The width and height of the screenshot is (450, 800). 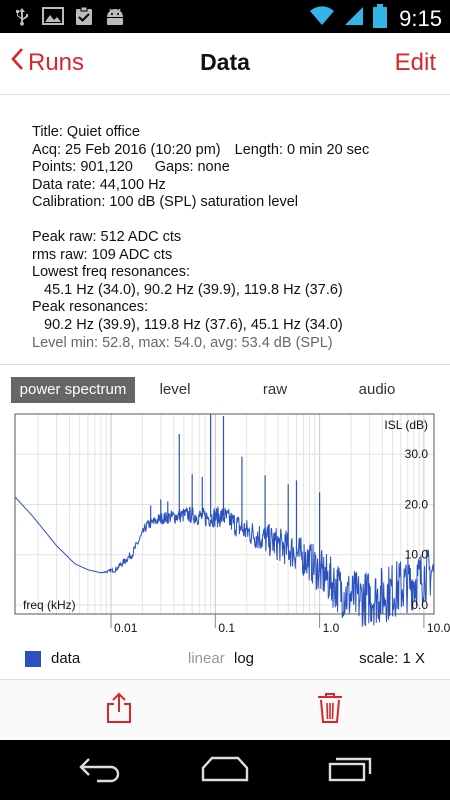 I want to click on legend-series-label: data, so click(x=66, y=658).